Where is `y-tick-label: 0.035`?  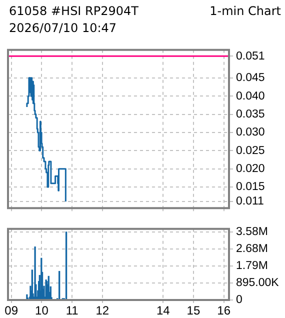 y-tick-label: 0.035 is located at coordinates (250, 114).